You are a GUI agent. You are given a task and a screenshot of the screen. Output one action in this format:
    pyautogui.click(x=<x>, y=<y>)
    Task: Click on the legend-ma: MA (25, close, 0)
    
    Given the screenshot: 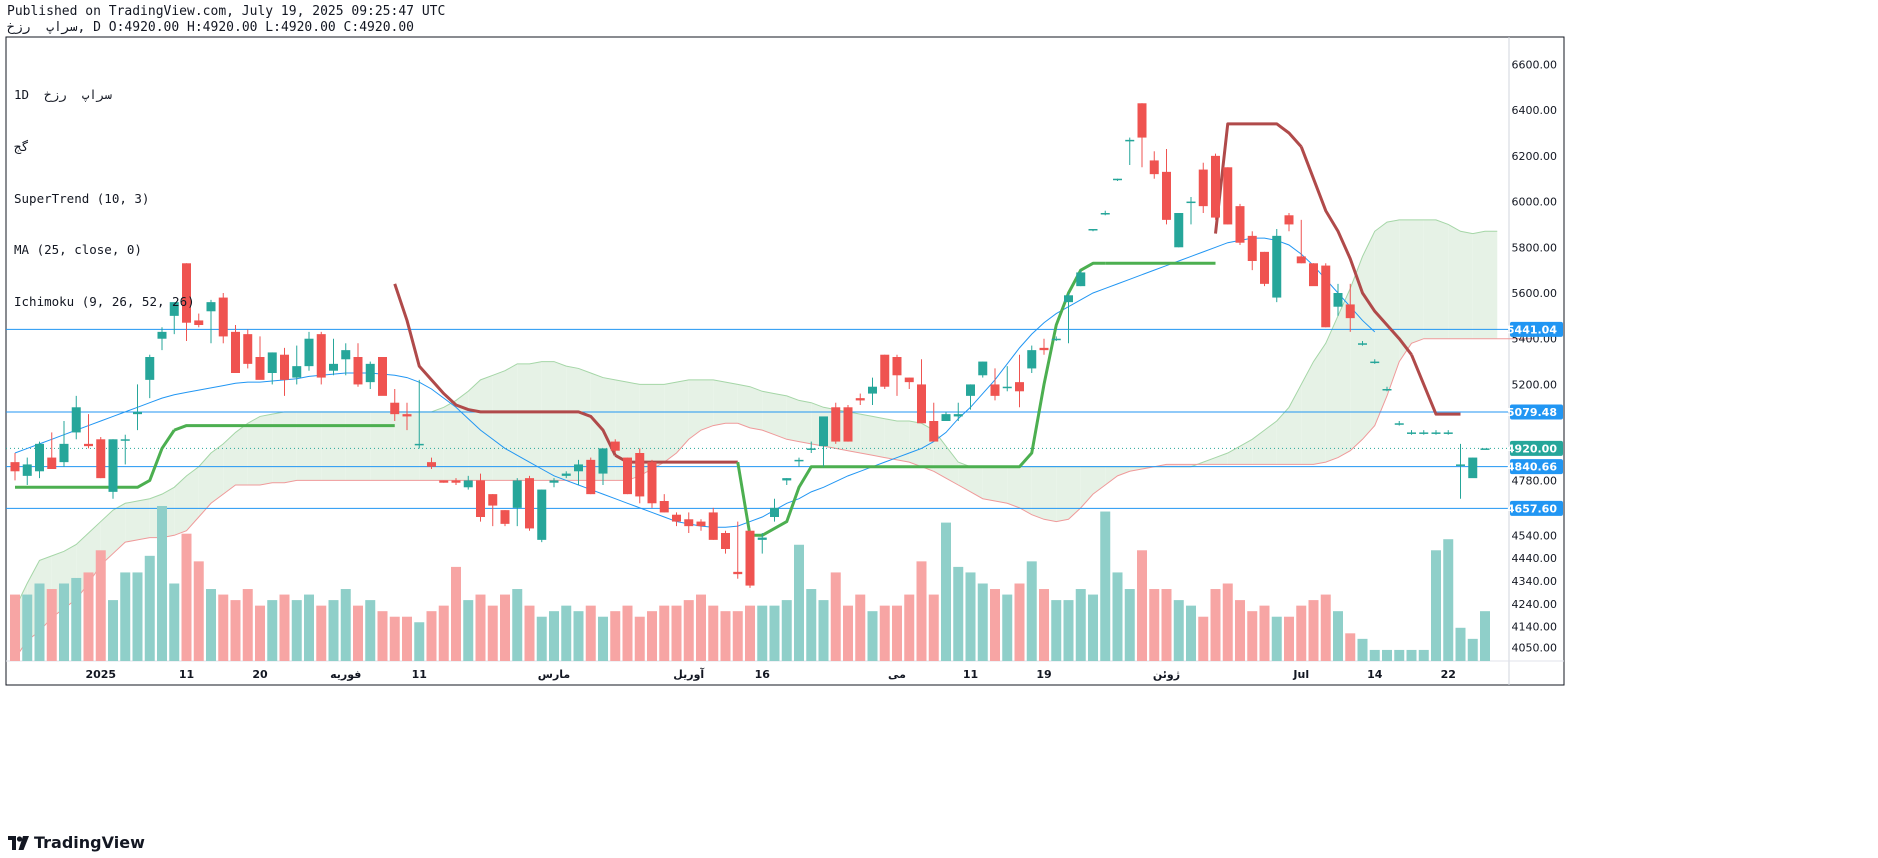 What is the action you would take?
    pyautogui.click(x=78, y=250)
    